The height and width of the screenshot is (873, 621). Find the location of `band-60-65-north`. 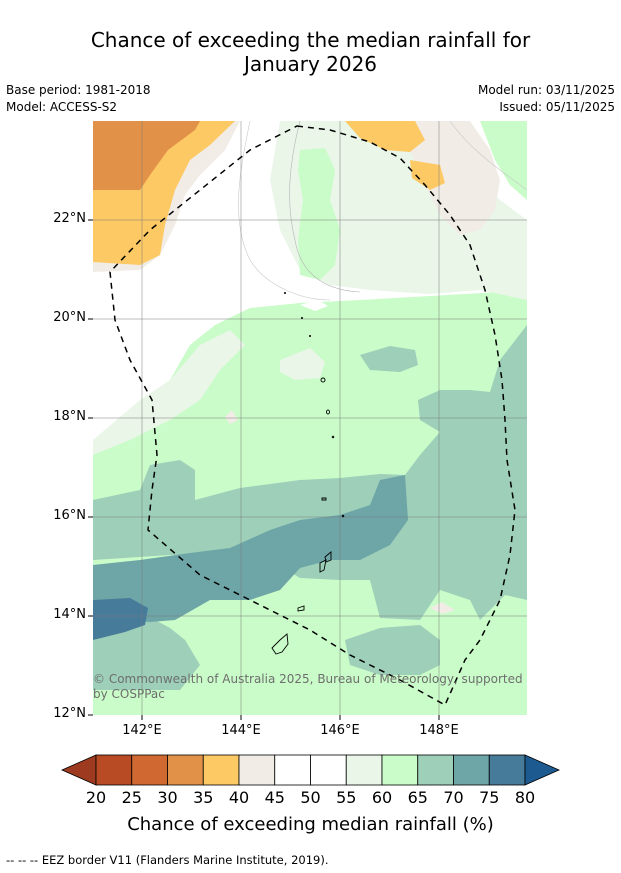

band-60-65-north is located at coordinates (319, 214).